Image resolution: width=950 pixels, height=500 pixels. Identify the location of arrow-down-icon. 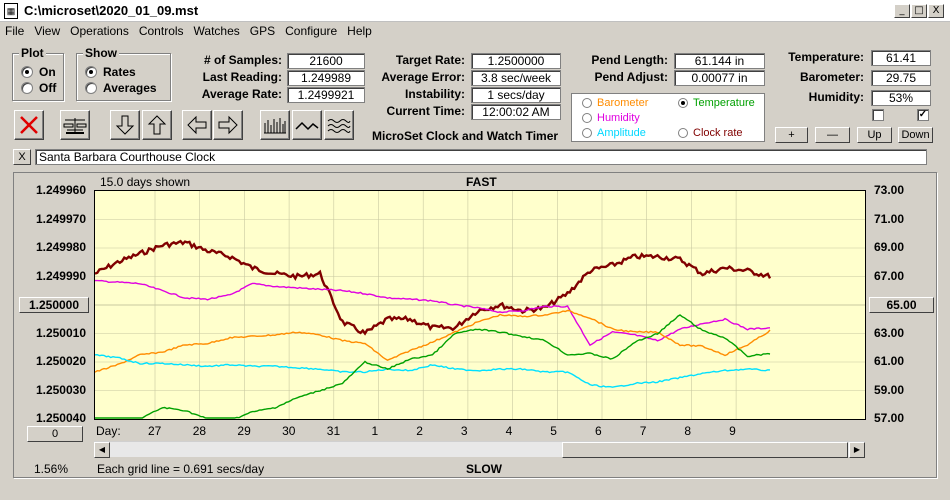
(125, 125).